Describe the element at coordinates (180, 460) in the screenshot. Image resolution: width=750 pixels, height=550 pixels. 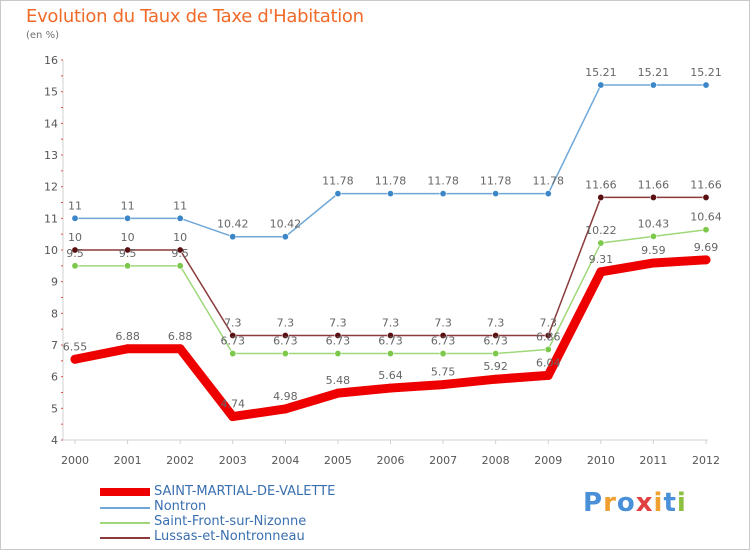
I see `x-tick-label: 2002` at that location.